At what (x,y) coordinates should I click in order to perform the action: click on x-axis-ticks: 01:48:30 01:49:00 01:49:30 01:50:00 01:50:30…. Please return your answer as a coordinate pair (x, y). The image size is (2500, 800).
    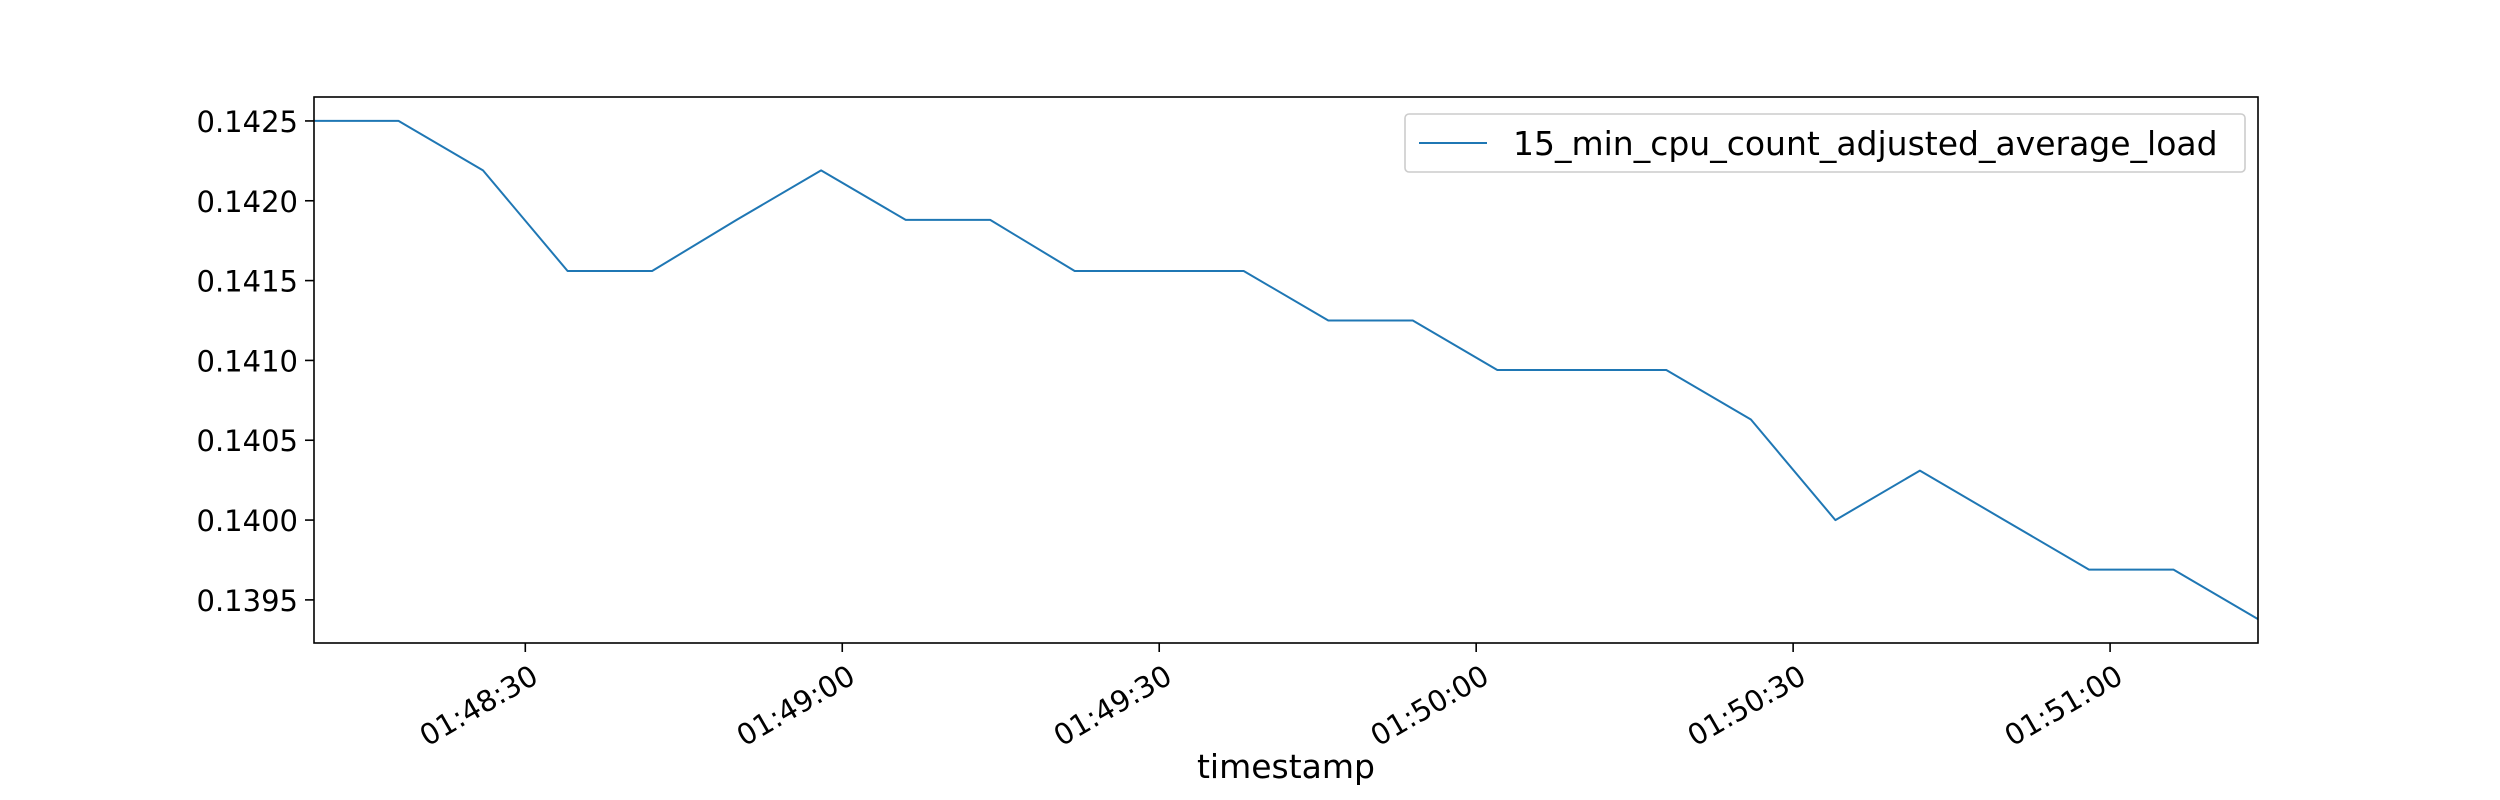
    Looking at the image, I should click on (1271, 698).